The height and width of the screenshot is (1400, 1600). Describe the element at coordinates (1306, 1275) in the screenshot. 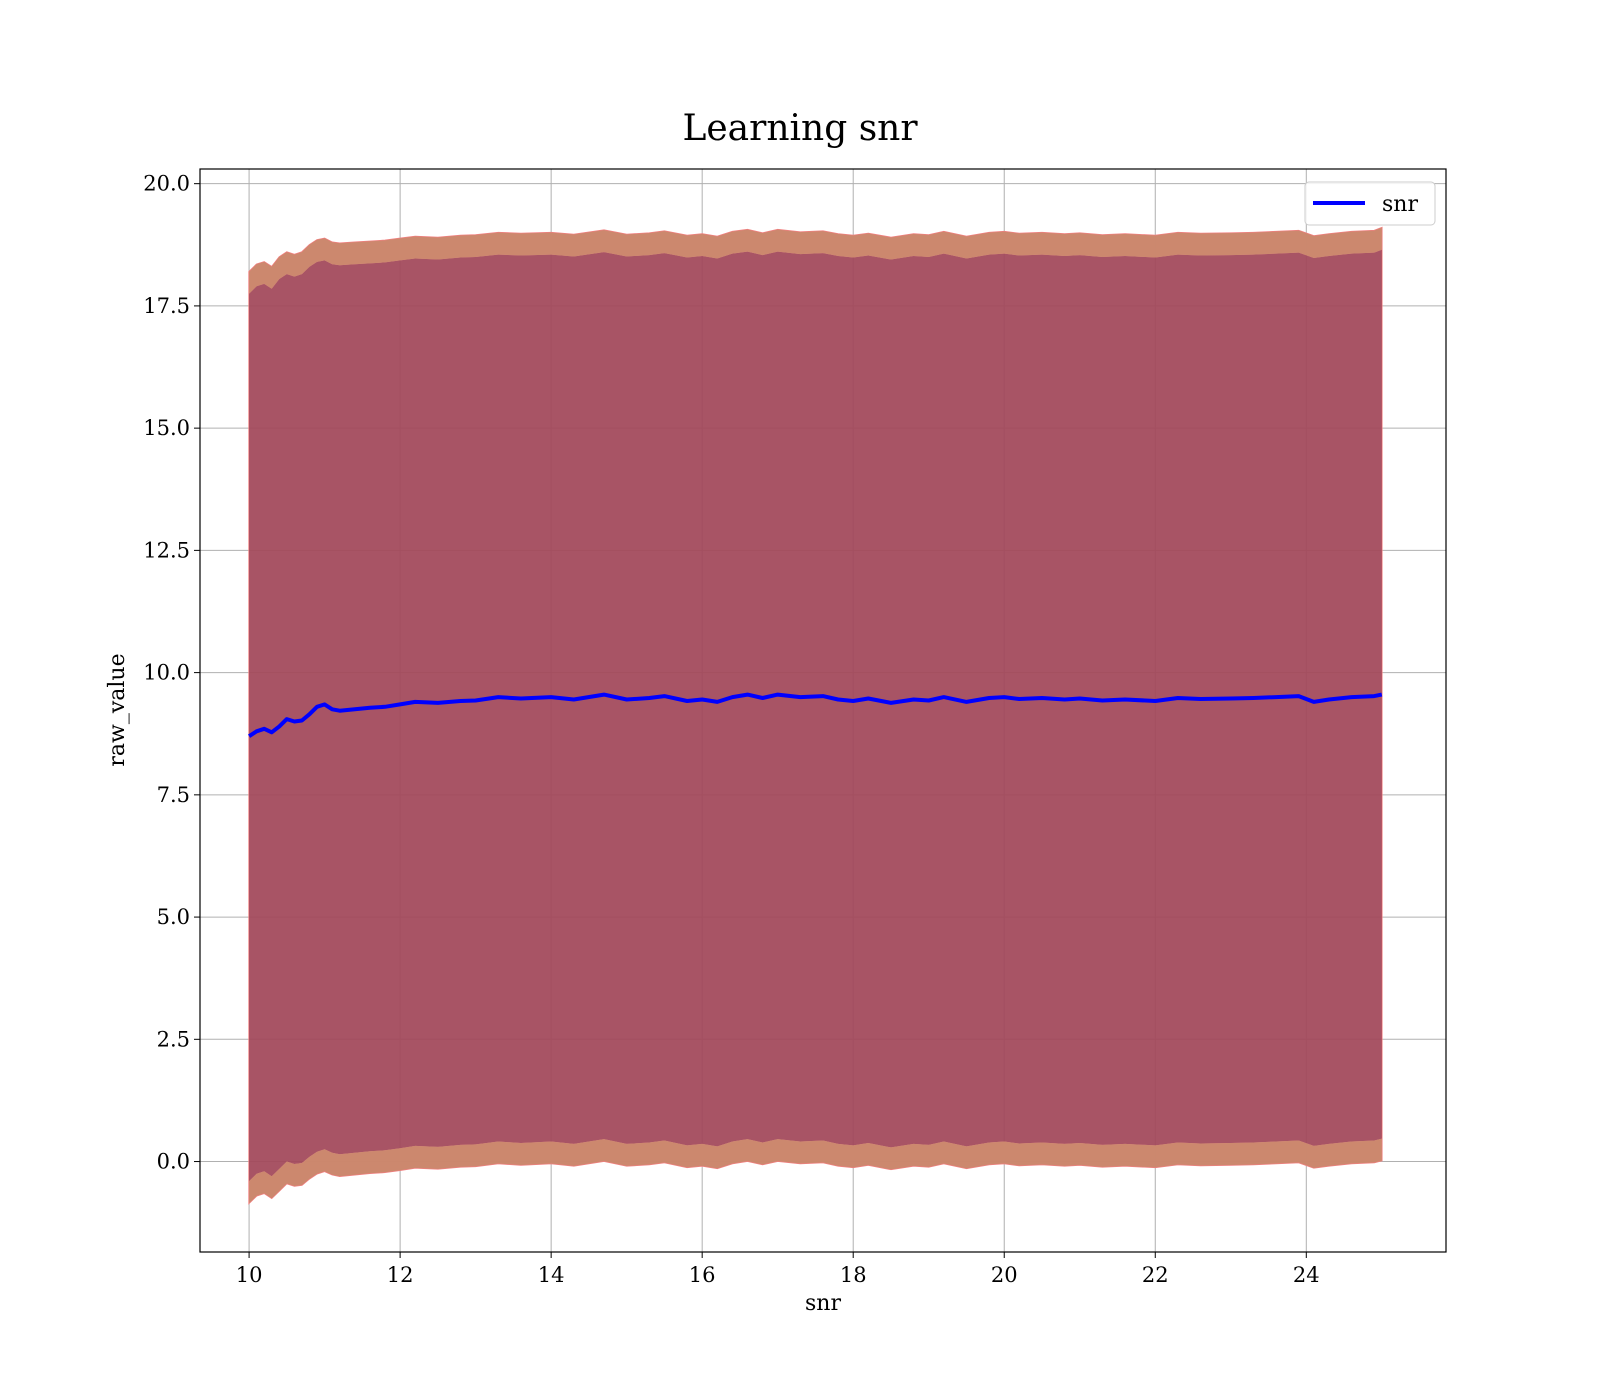

I see `x-tick-label: 24` at that location.